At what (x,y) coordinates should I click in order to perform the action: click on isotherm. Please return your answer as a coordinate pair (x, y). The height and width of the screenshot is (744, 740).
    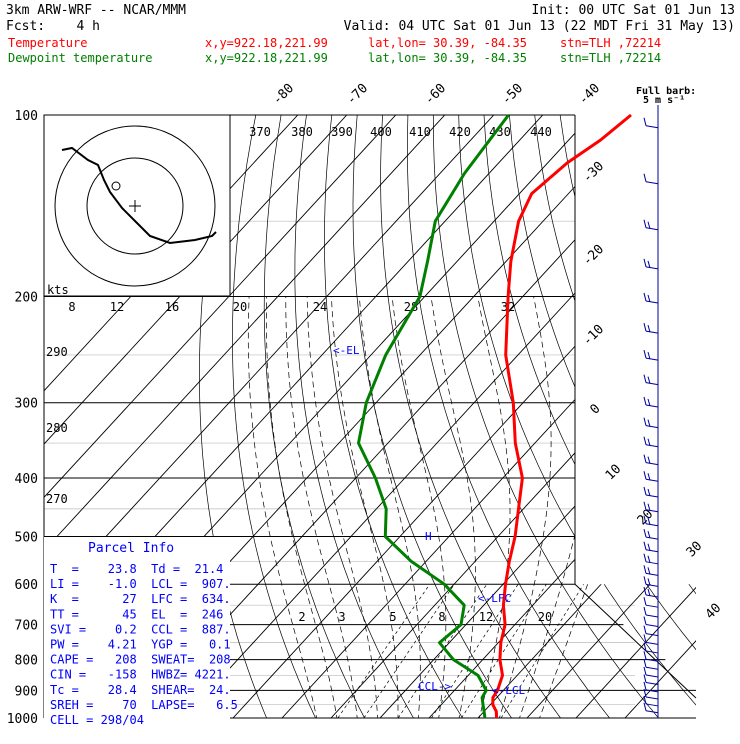
    Looking at the image, I should click on (682, 416).